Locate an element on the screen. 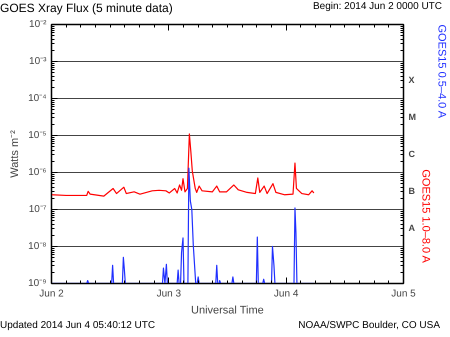 This screenshot has height=337, width=450. y-tick-label: 10⁻⁹ is located at coordinates (37, 283).